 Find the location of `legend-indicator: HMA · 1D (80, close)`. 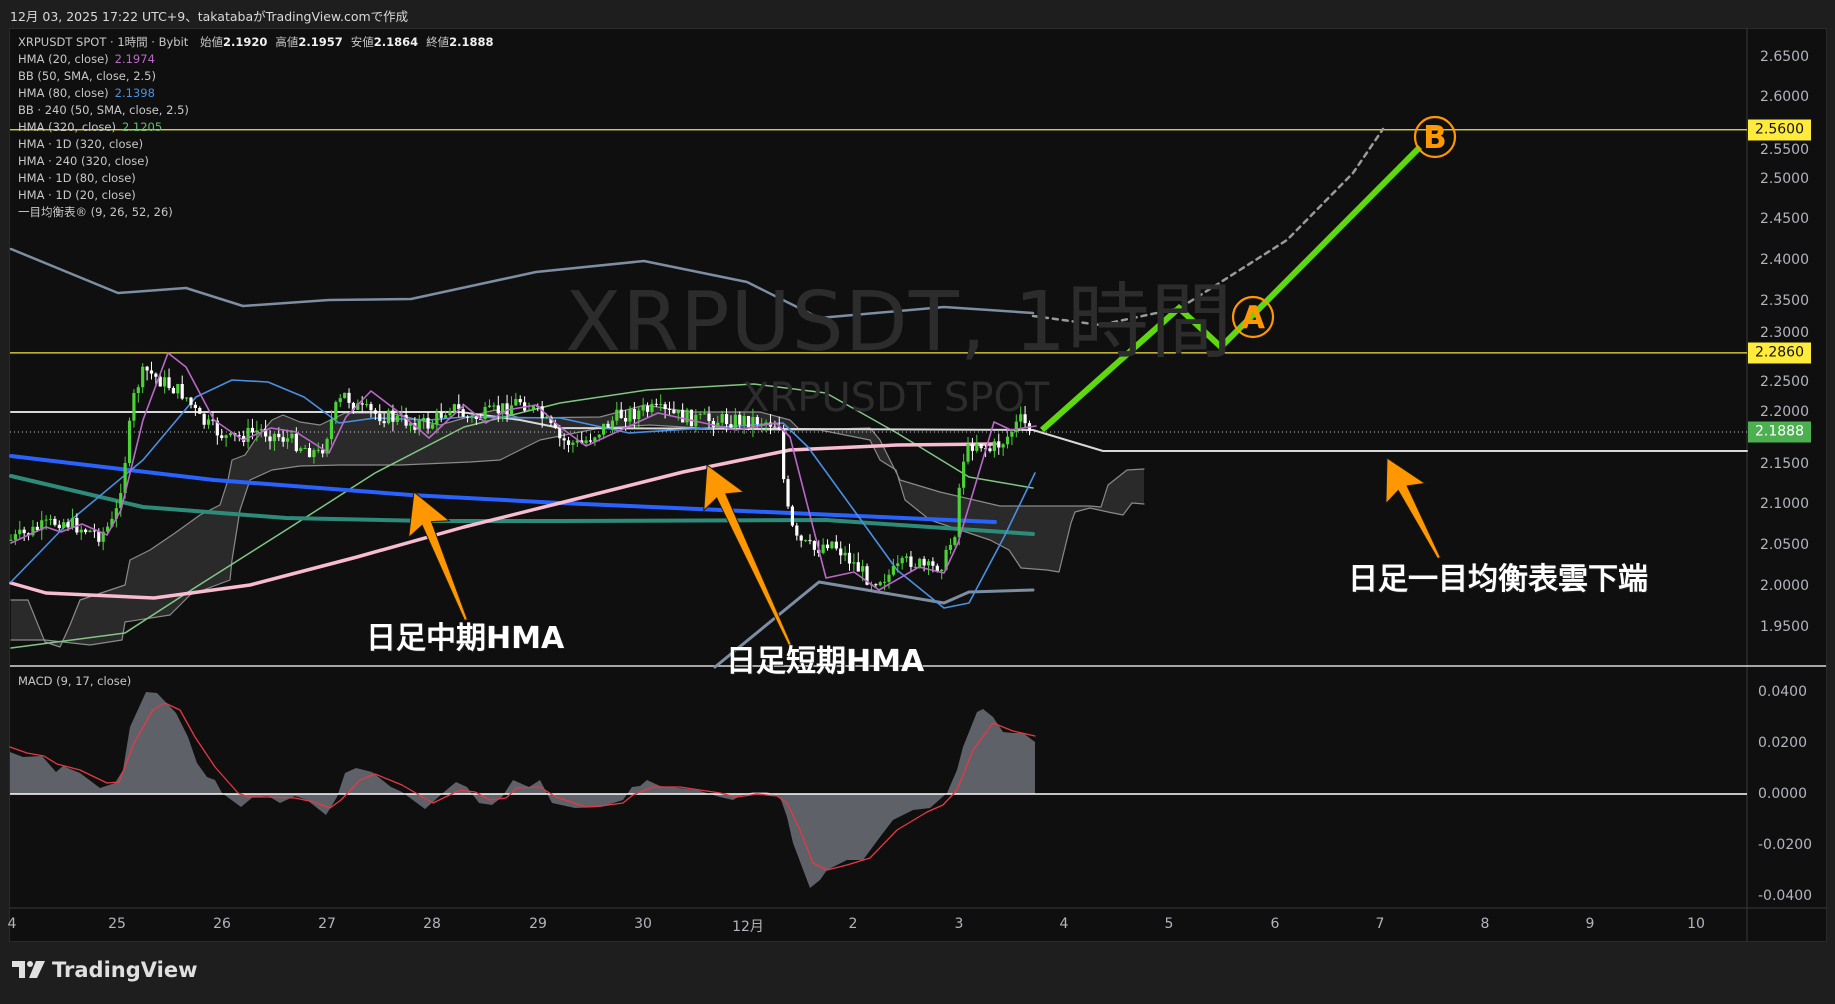

legend-indicator: HMA · 1D (80, close) is located at coordinates (256, 178).